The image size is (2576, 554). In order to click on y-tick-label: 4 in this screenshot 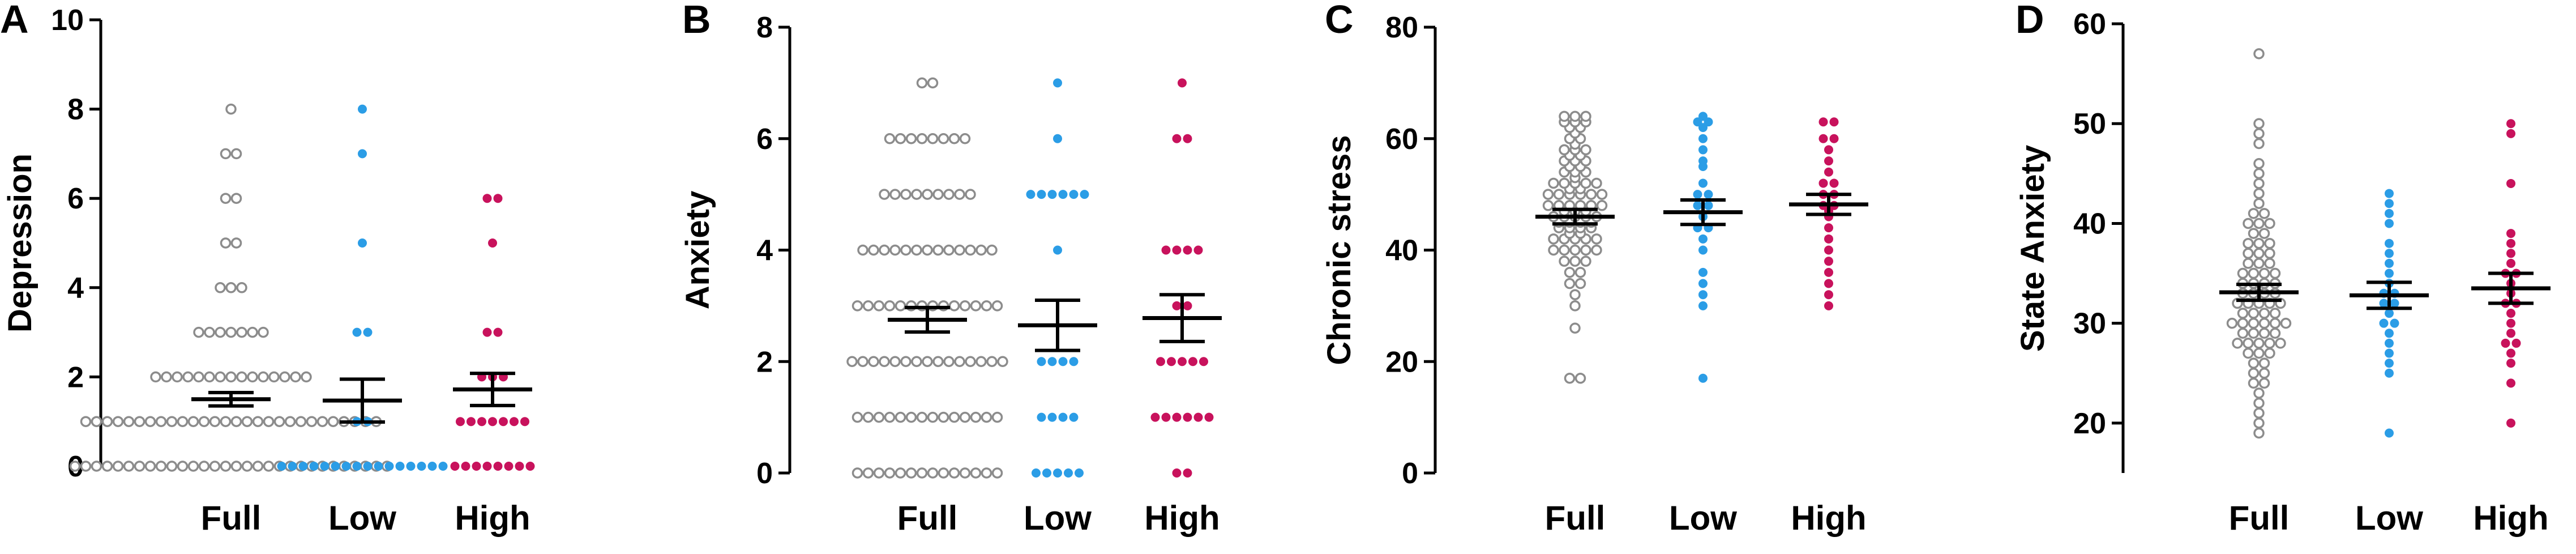, I will do `click(75, 288)`.